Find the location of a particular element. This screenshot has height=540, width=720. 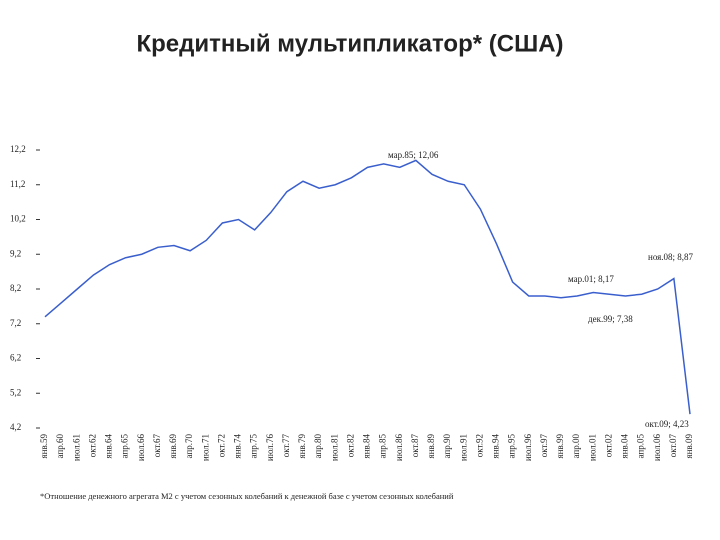

x-tick-label: янв.64 is located at coordinates (109, 446).